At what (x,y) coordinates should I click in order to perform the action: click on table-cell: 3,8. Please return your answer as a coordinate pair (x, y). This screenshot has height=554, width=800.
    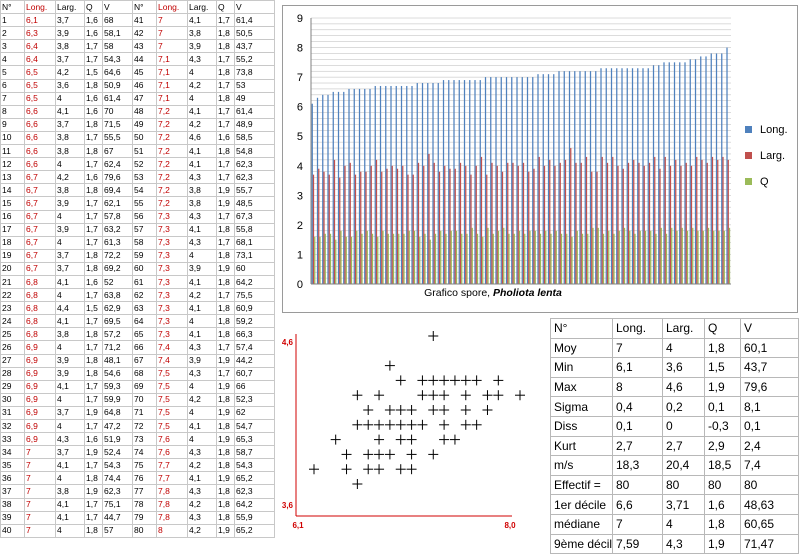
    Looking at the image, I should click on (202, 33).